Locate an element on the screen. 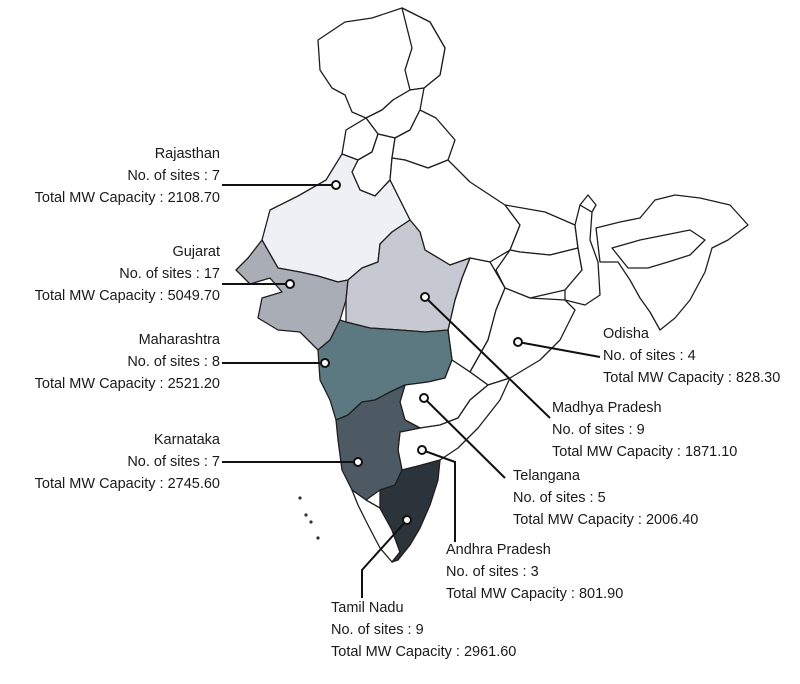  marker-maharashtra is located at coordinates (325, 363).